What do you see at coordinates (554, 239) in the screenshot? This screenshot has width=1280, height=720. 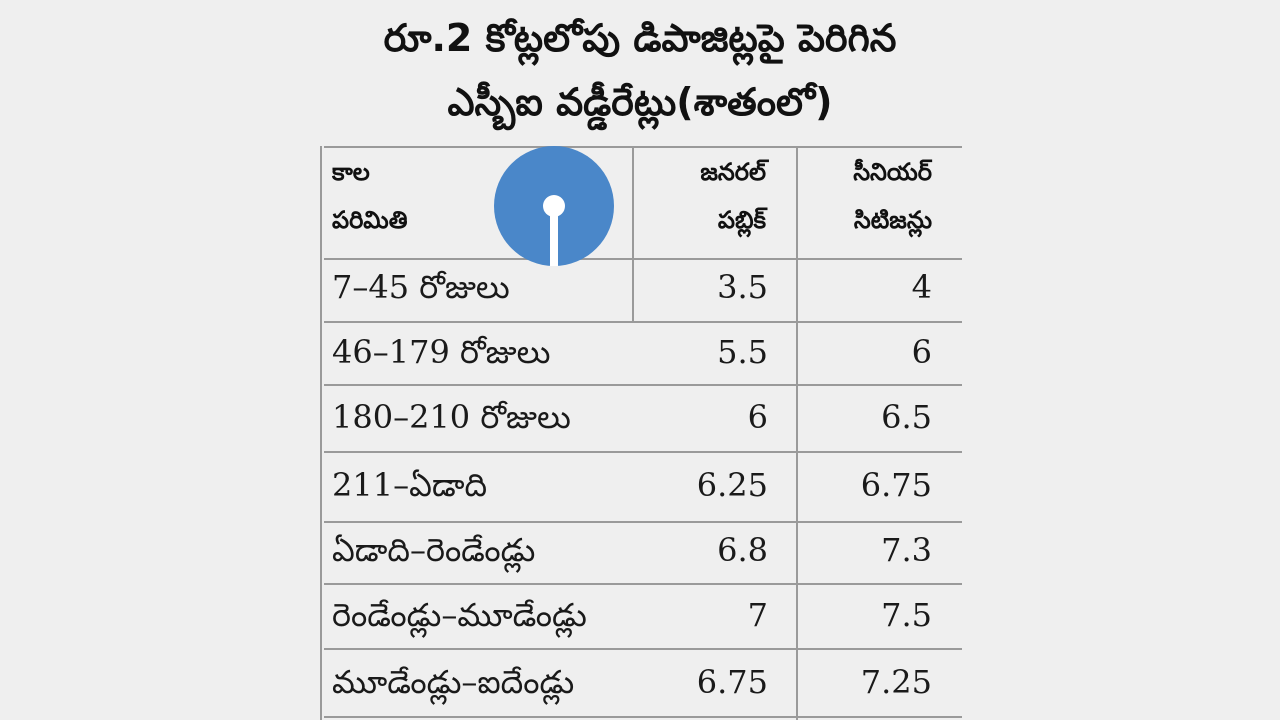 I see `sbi-logo-slot` at bounding box center [554, 239].